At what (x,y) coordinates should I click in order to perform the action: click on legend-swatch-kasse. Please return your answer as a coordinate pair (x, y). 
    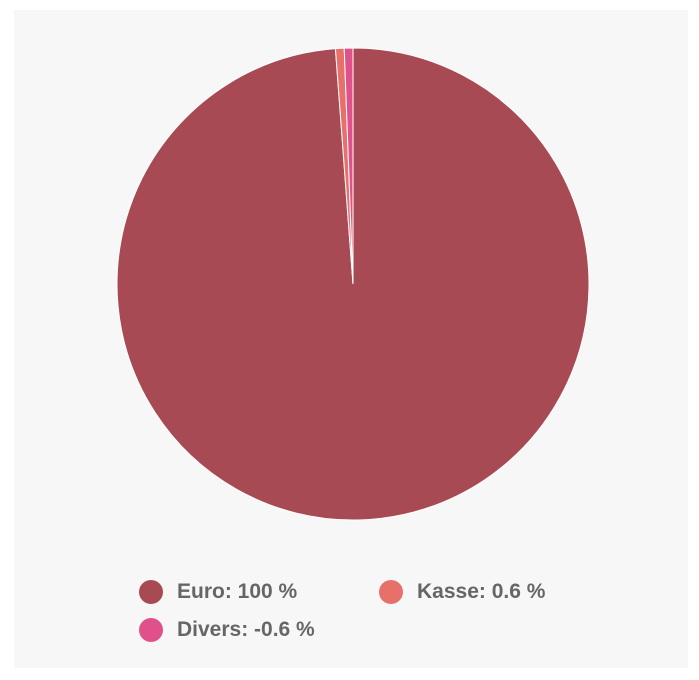
    Looking at the image, I should click on (391, 592).